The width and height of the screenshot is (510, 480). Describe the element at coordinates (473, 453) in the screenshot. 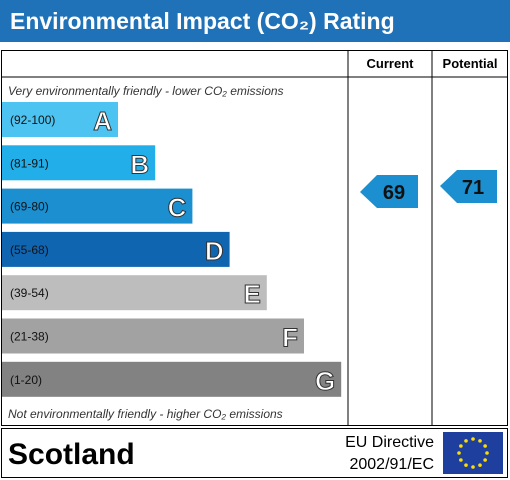

I see `eu-stars` at that location.